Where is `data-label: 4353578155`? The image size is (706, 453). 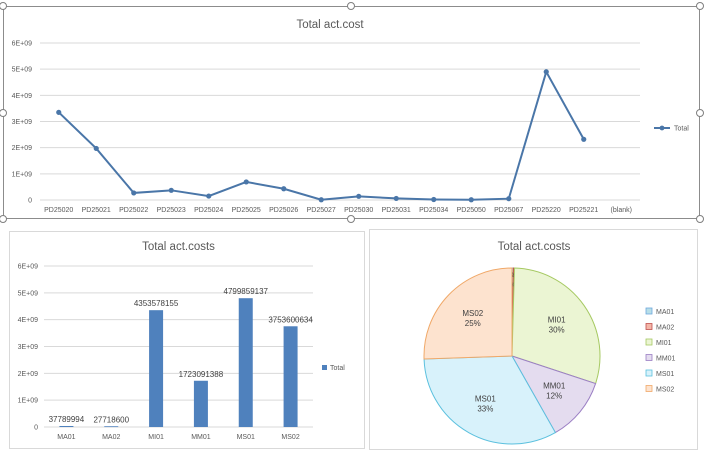
data-label: 4353578155 is located at coordinates (156, 303).